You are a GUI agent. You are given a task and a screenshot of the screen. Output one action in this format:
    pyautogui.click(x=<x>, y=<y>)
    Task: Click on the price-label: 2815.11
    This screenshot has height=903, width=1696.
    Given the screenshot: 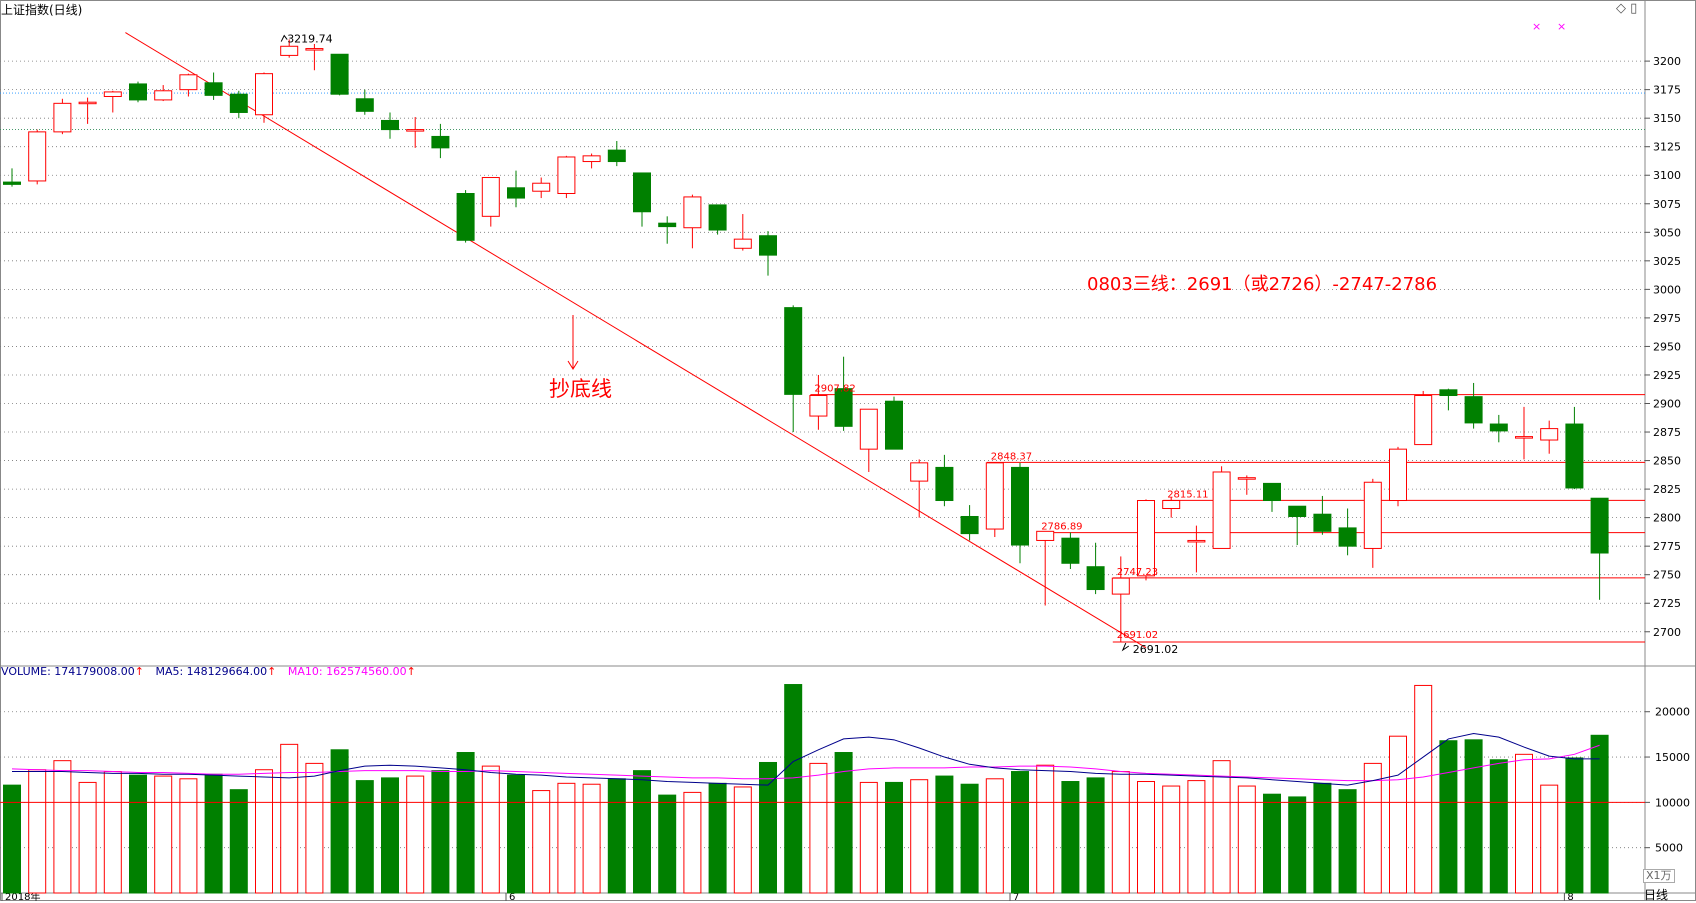 What is the action you would take?
    pyautogui.click(x=1187, y=494)
    